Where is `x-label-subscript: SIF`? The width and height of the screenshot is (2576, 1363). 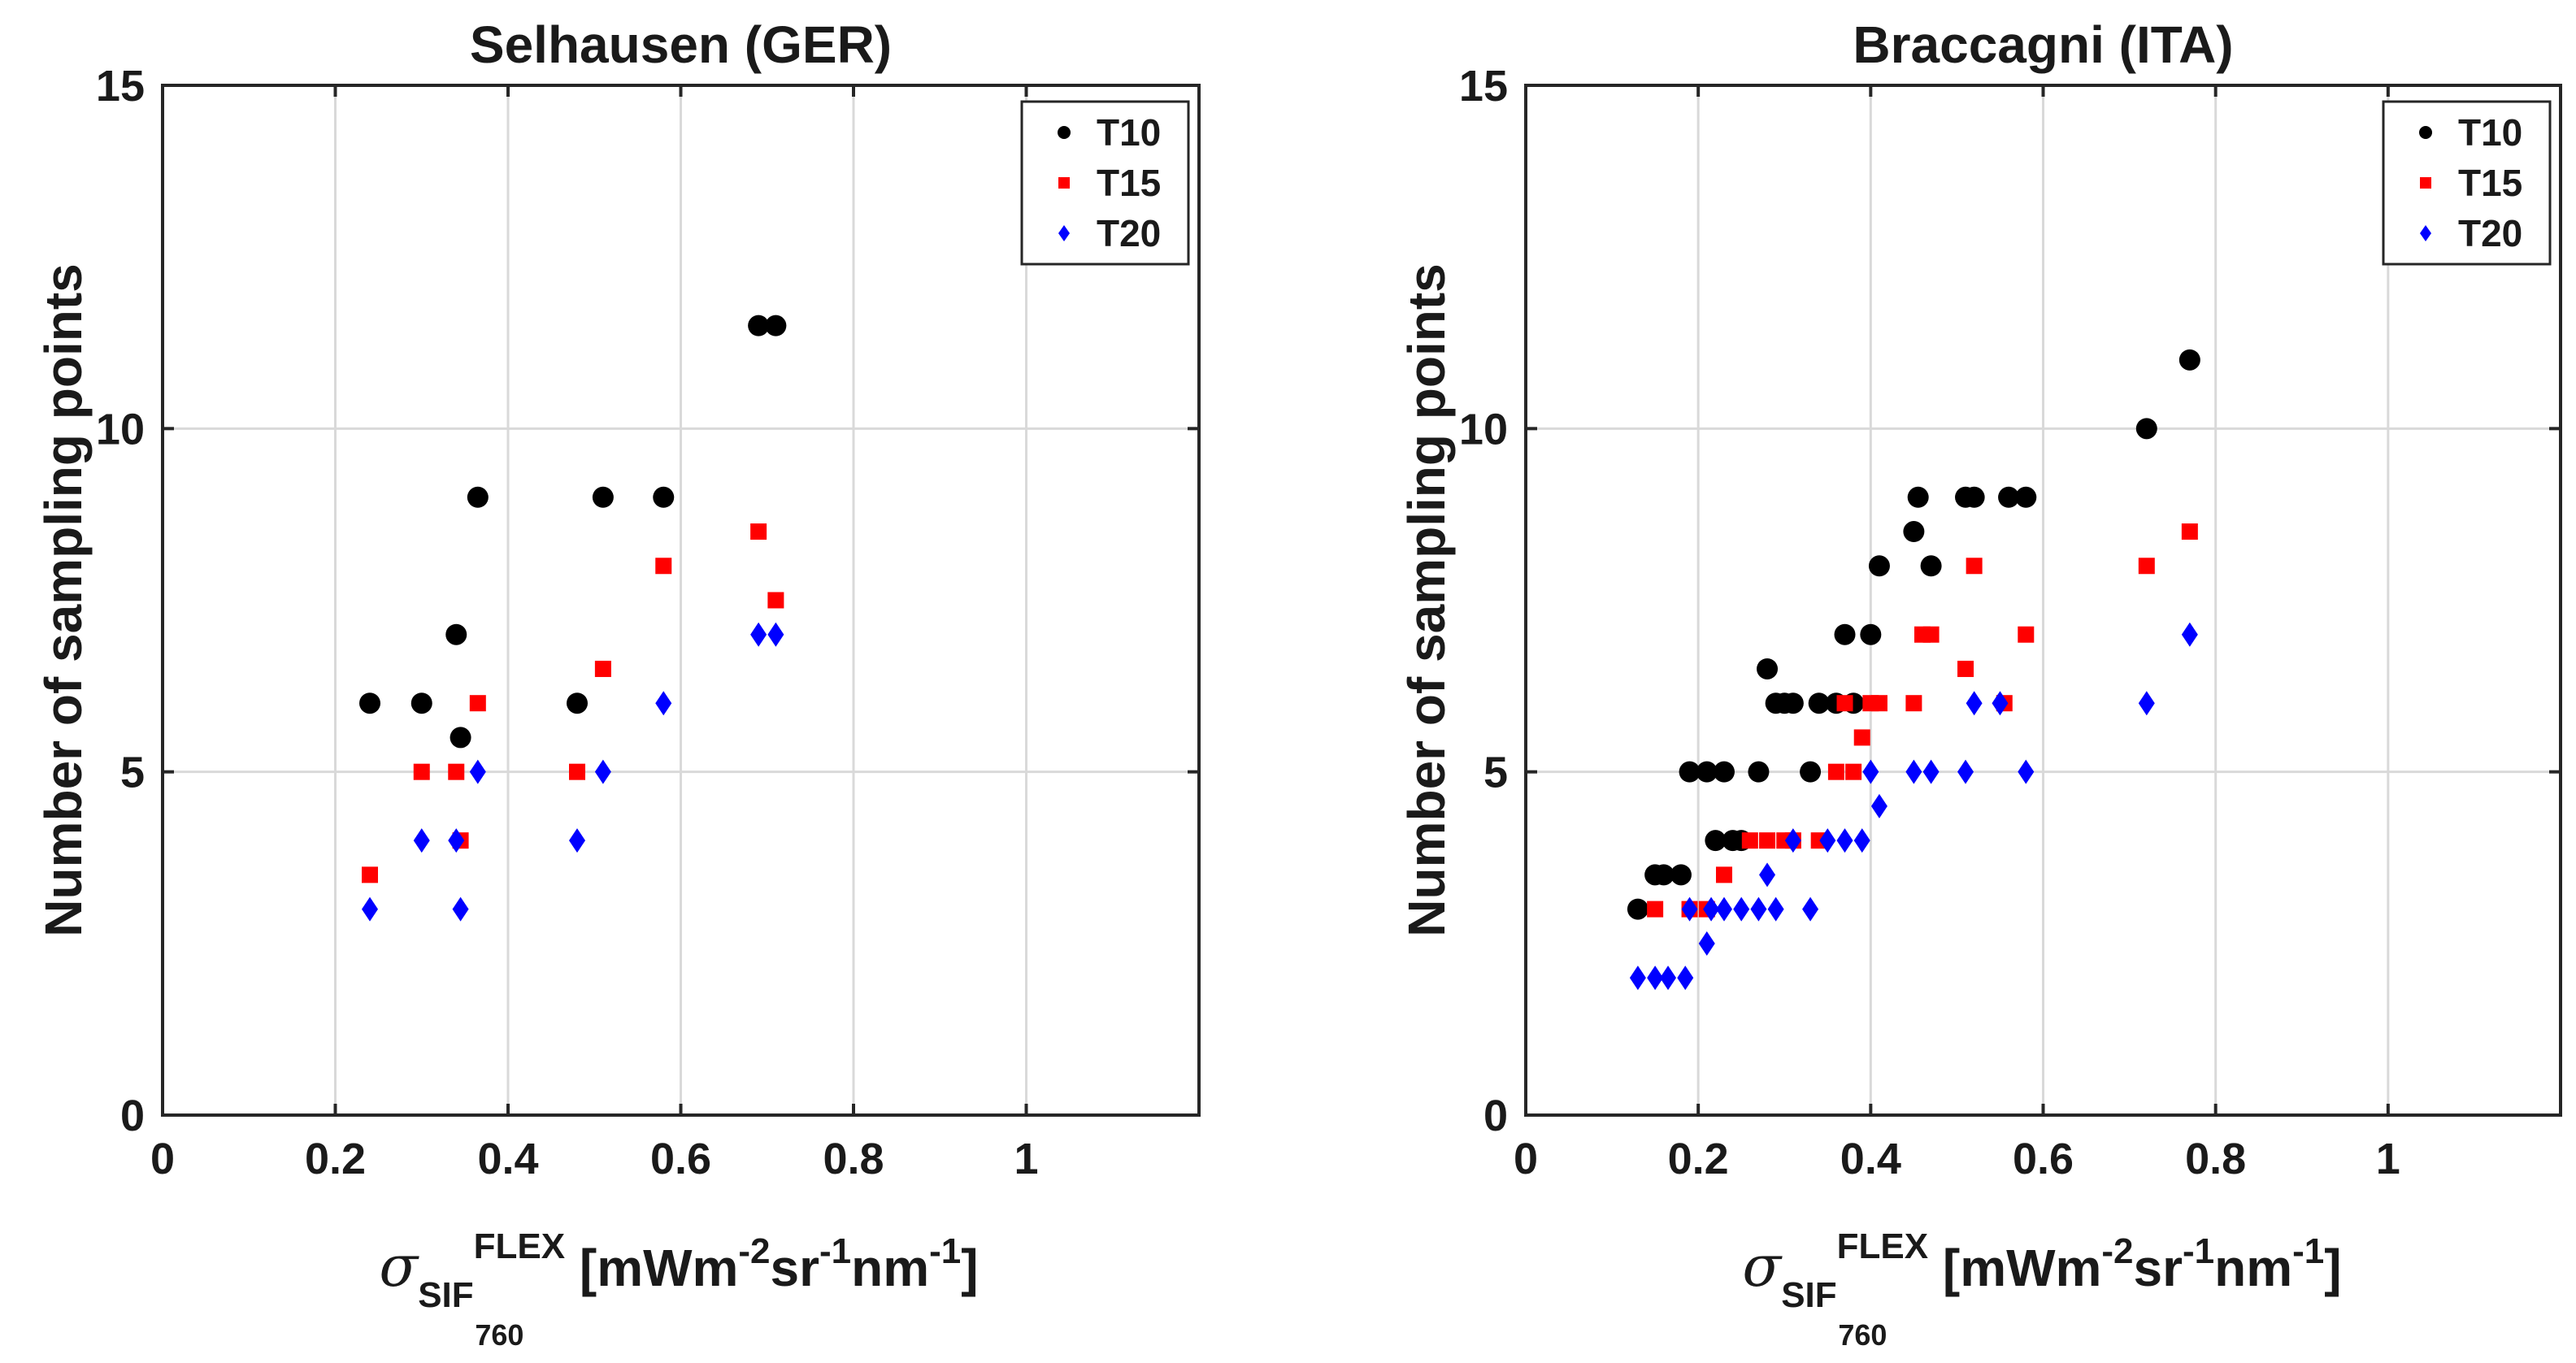
x-label-subscript: SIF is located at coordinates (1808, 1295).